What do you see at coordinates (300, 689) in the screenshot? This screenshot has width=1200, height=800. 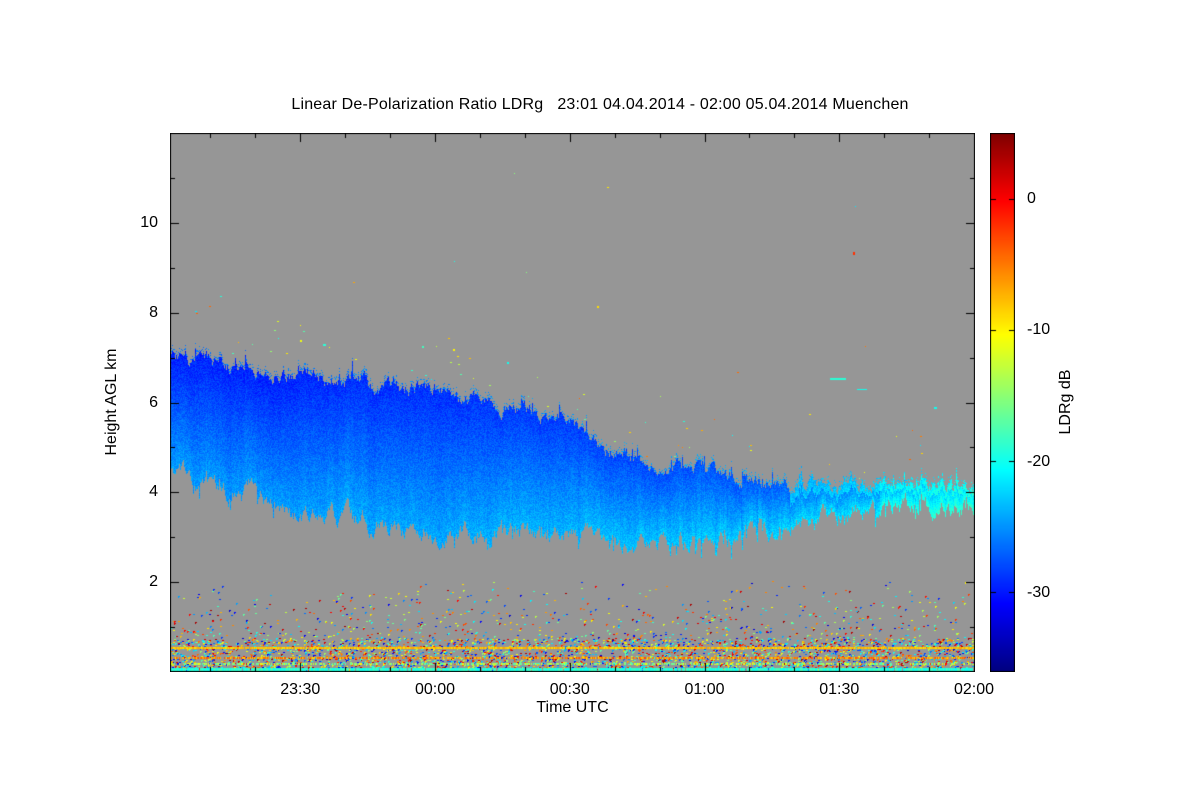 I see `x-tick-label: 23:30` at bounding box center [300, 689].